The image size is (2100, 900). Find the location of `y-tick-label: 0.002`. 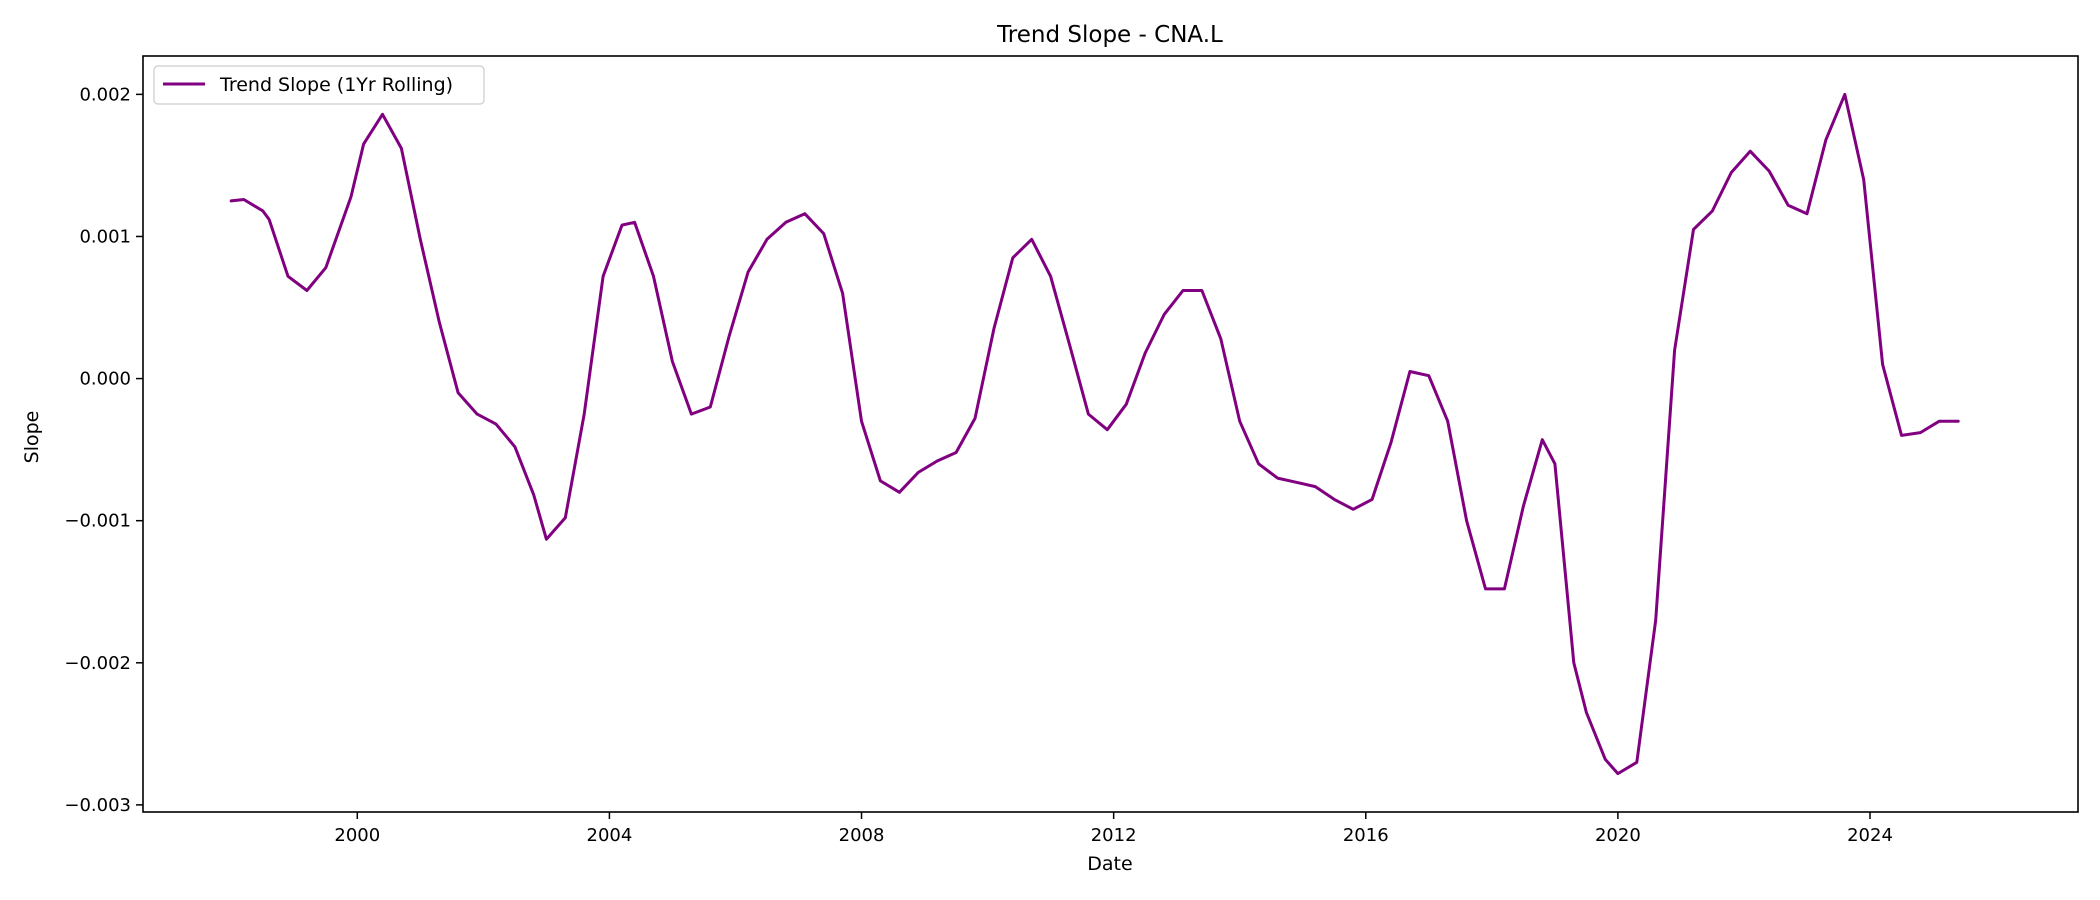

y-tick-label: 0.002 is located at coordinates (105, 94).